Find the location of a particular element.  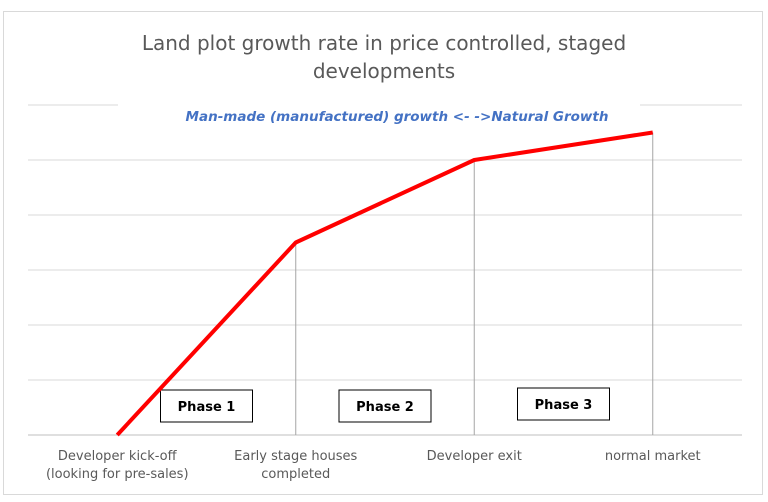

phase-box-2: Phase 2 is located at coordinates (385, 406).